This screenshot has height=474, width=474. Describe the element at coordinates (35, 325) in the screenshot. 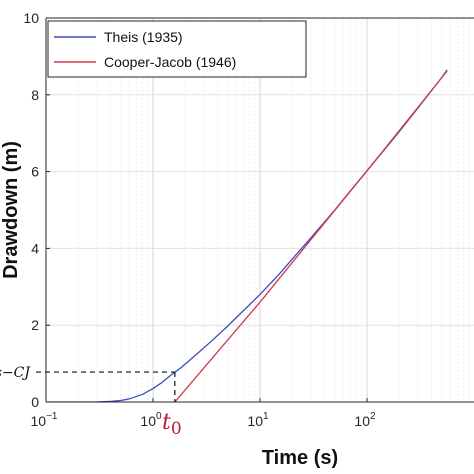

I see `y-tick-label: 2` at that location.